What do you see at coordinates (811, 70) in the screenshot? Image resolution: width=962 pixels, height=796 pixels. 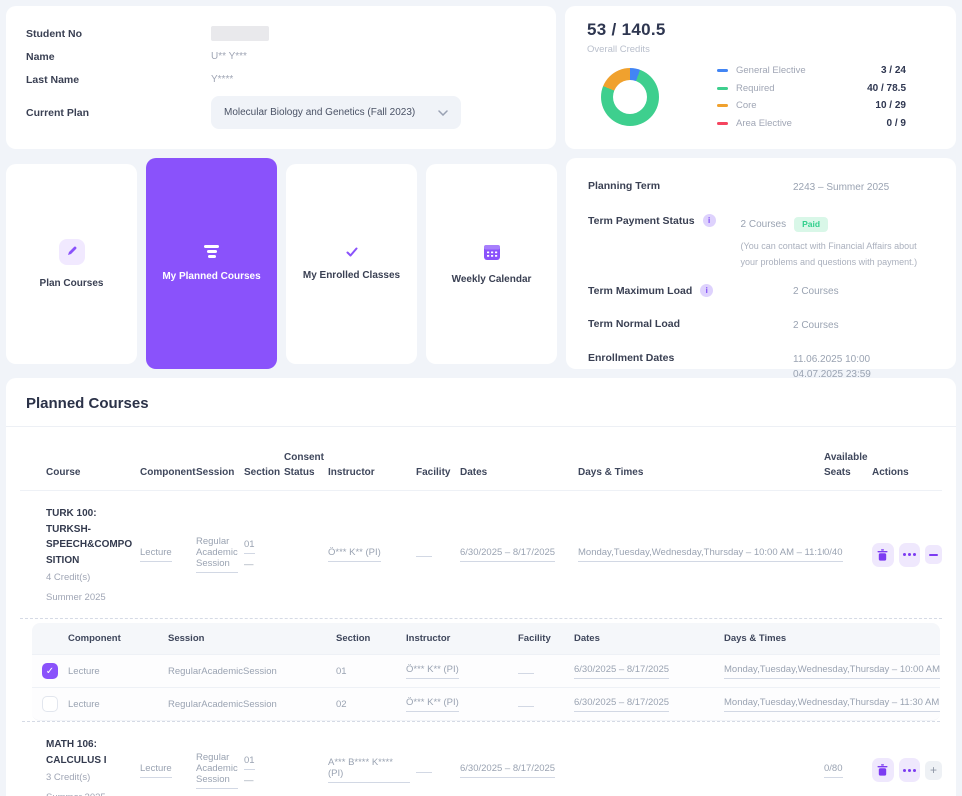 I see `legend-item: General Elective 3 / 24` at bounding box center [811, 70].